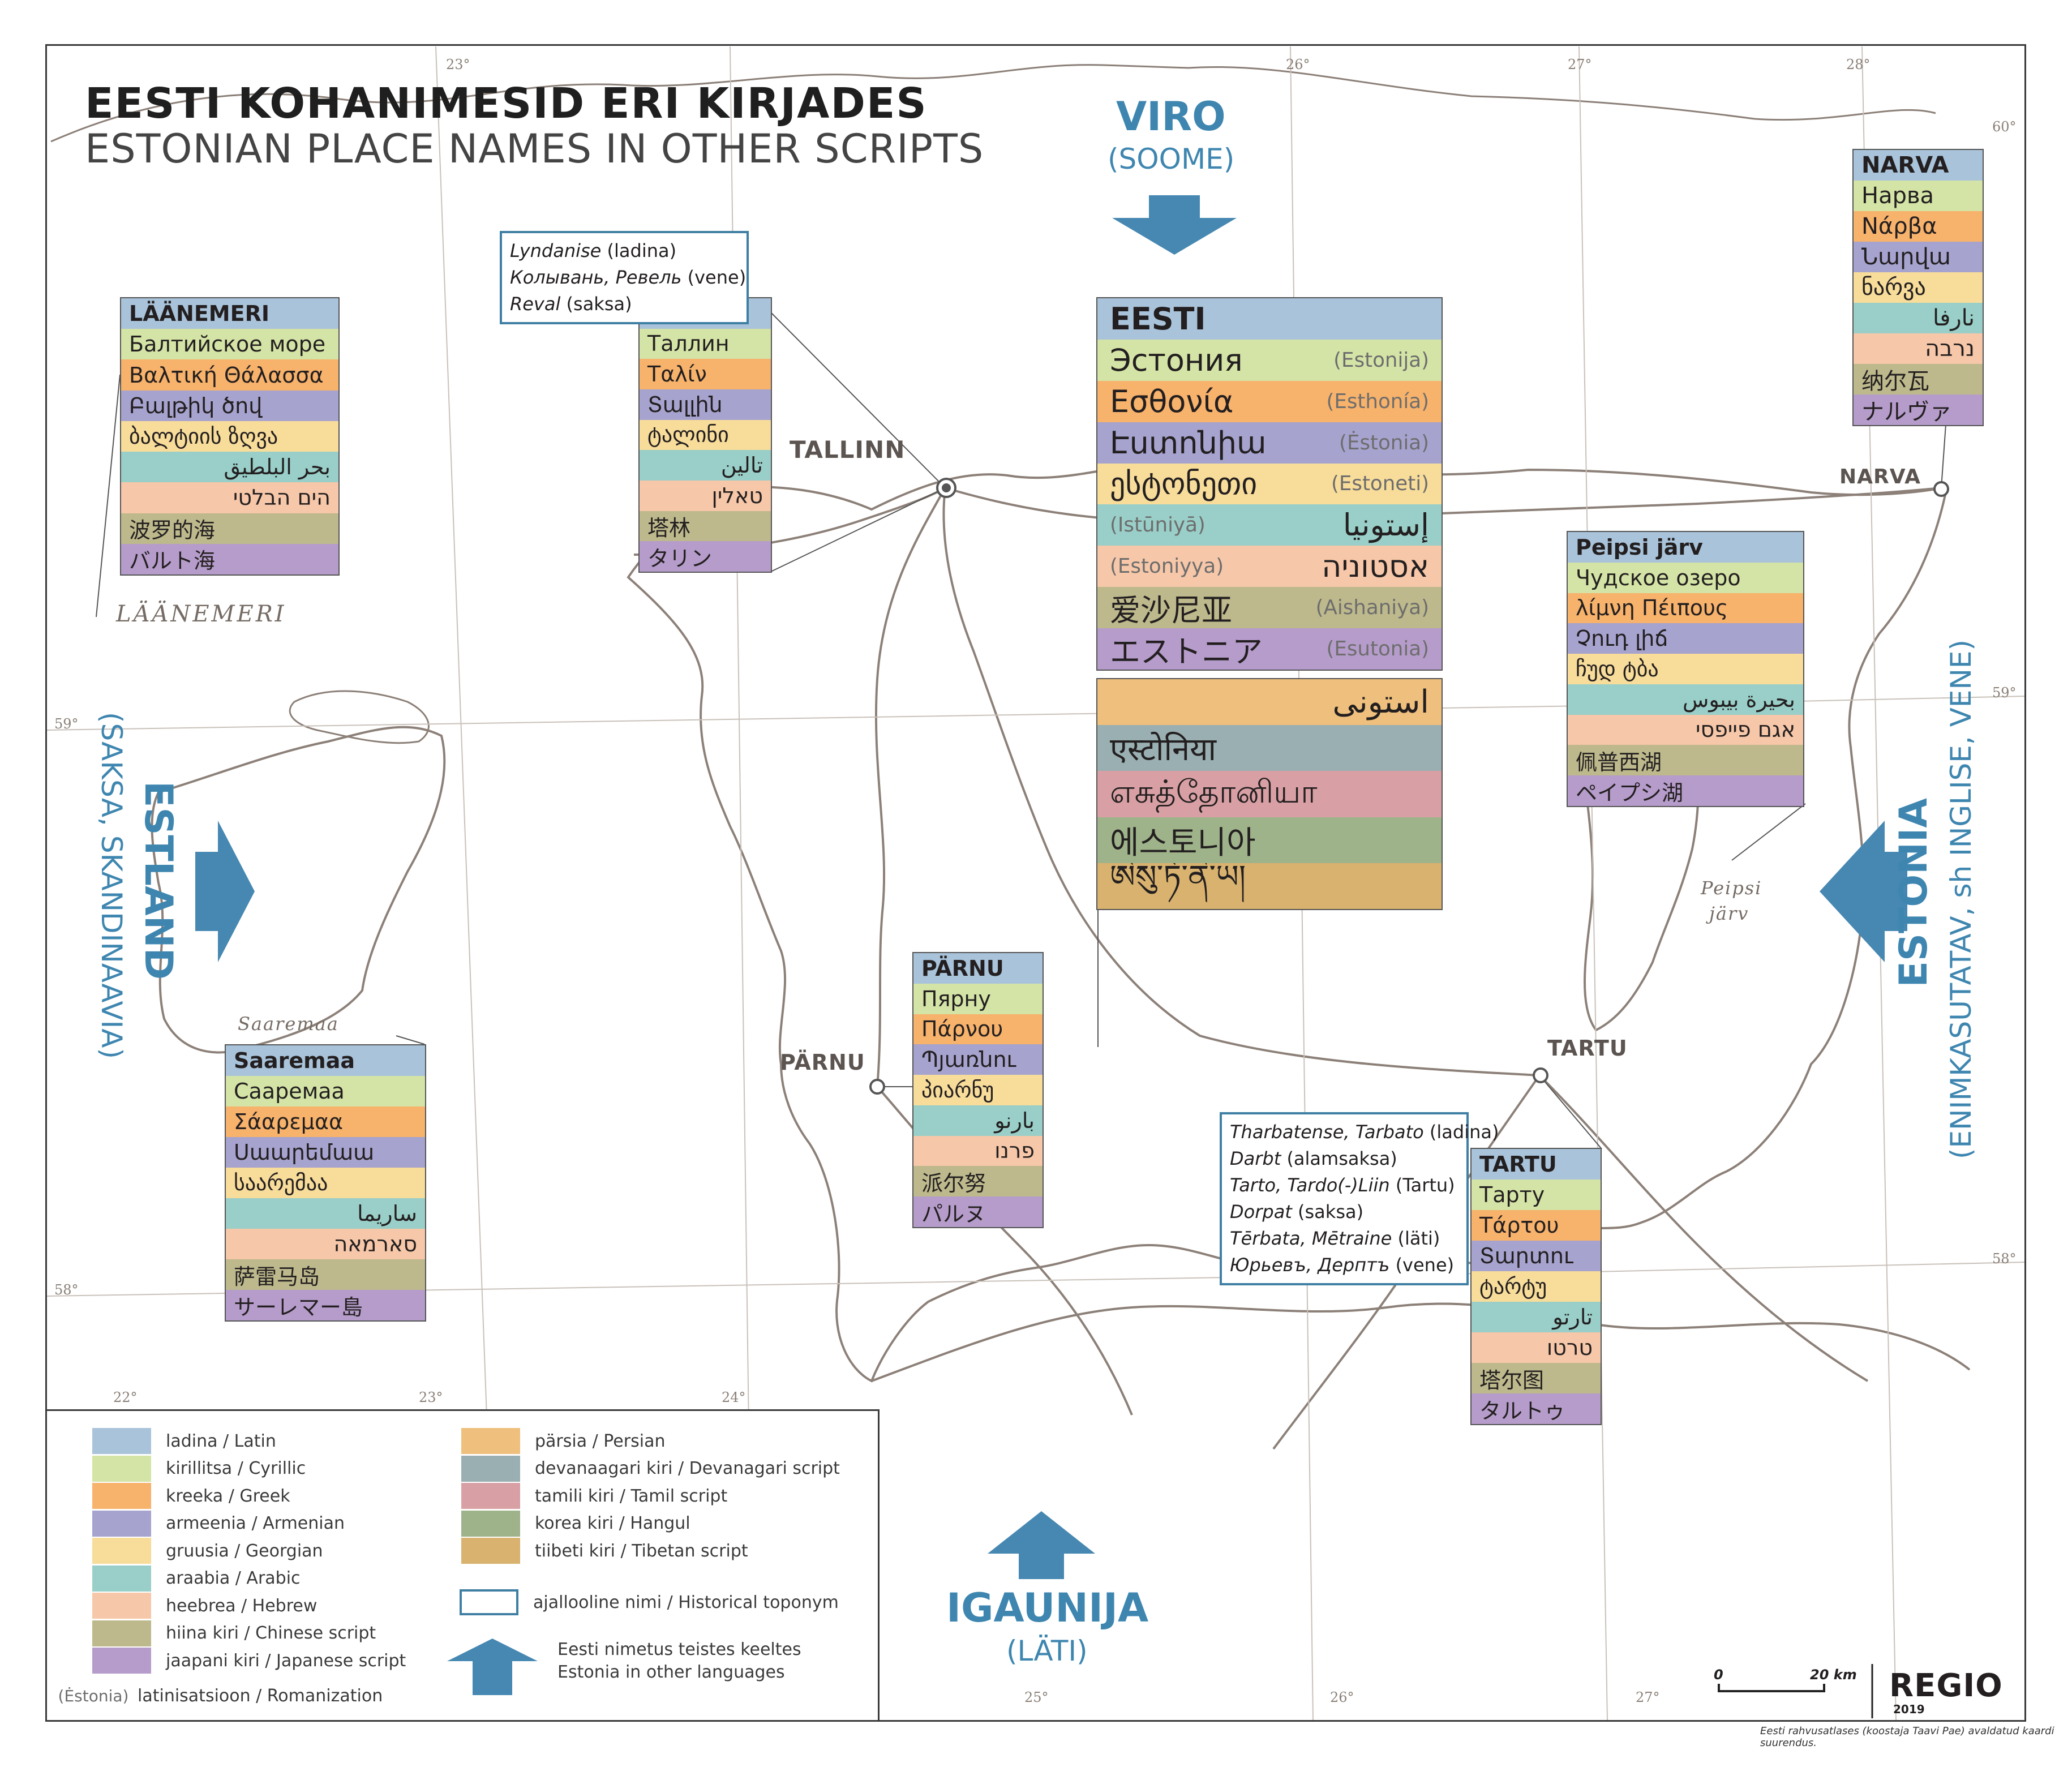  What do you see at coordinates (431, 1397) in the screenshot?
I see `tick-lon-23b: 23°` at bounding box center [431, 1397].